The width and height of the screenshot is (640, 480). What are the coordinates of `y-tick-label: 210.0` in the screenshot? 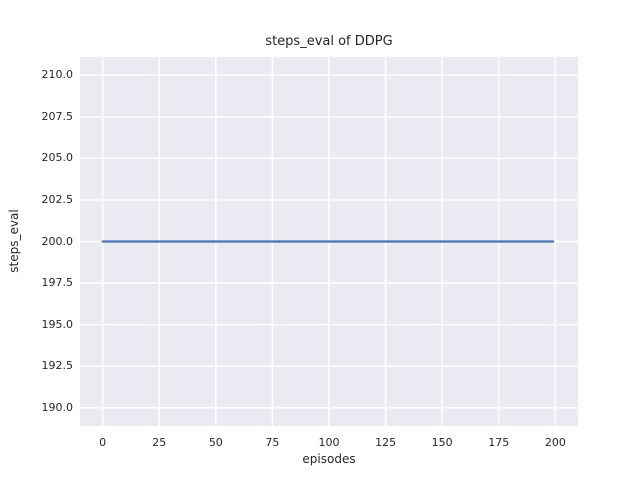 It's located at (57, 75).